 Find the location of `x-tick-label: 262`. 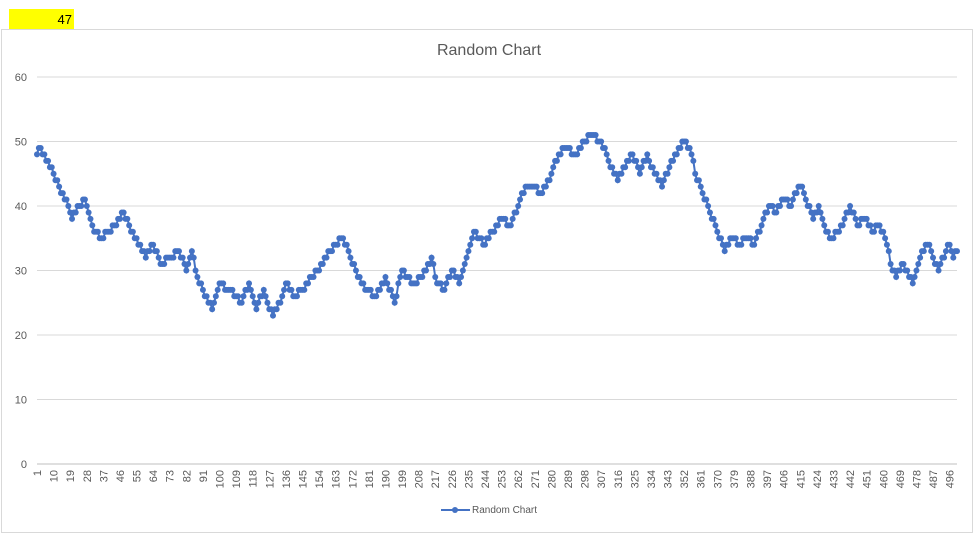

x-tick-label: 262 is located at coordinates (519, 479).